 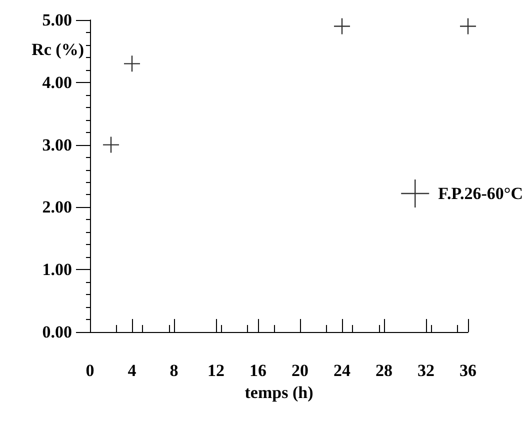 I want to click on x-tick-label: 4, so click(x=132, y=370).